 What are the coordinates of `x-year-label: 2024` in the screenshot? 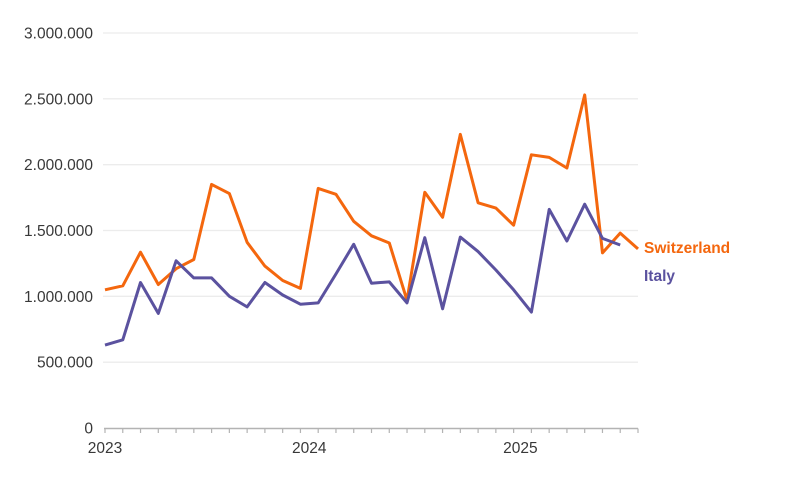 It's located at (309, 448).